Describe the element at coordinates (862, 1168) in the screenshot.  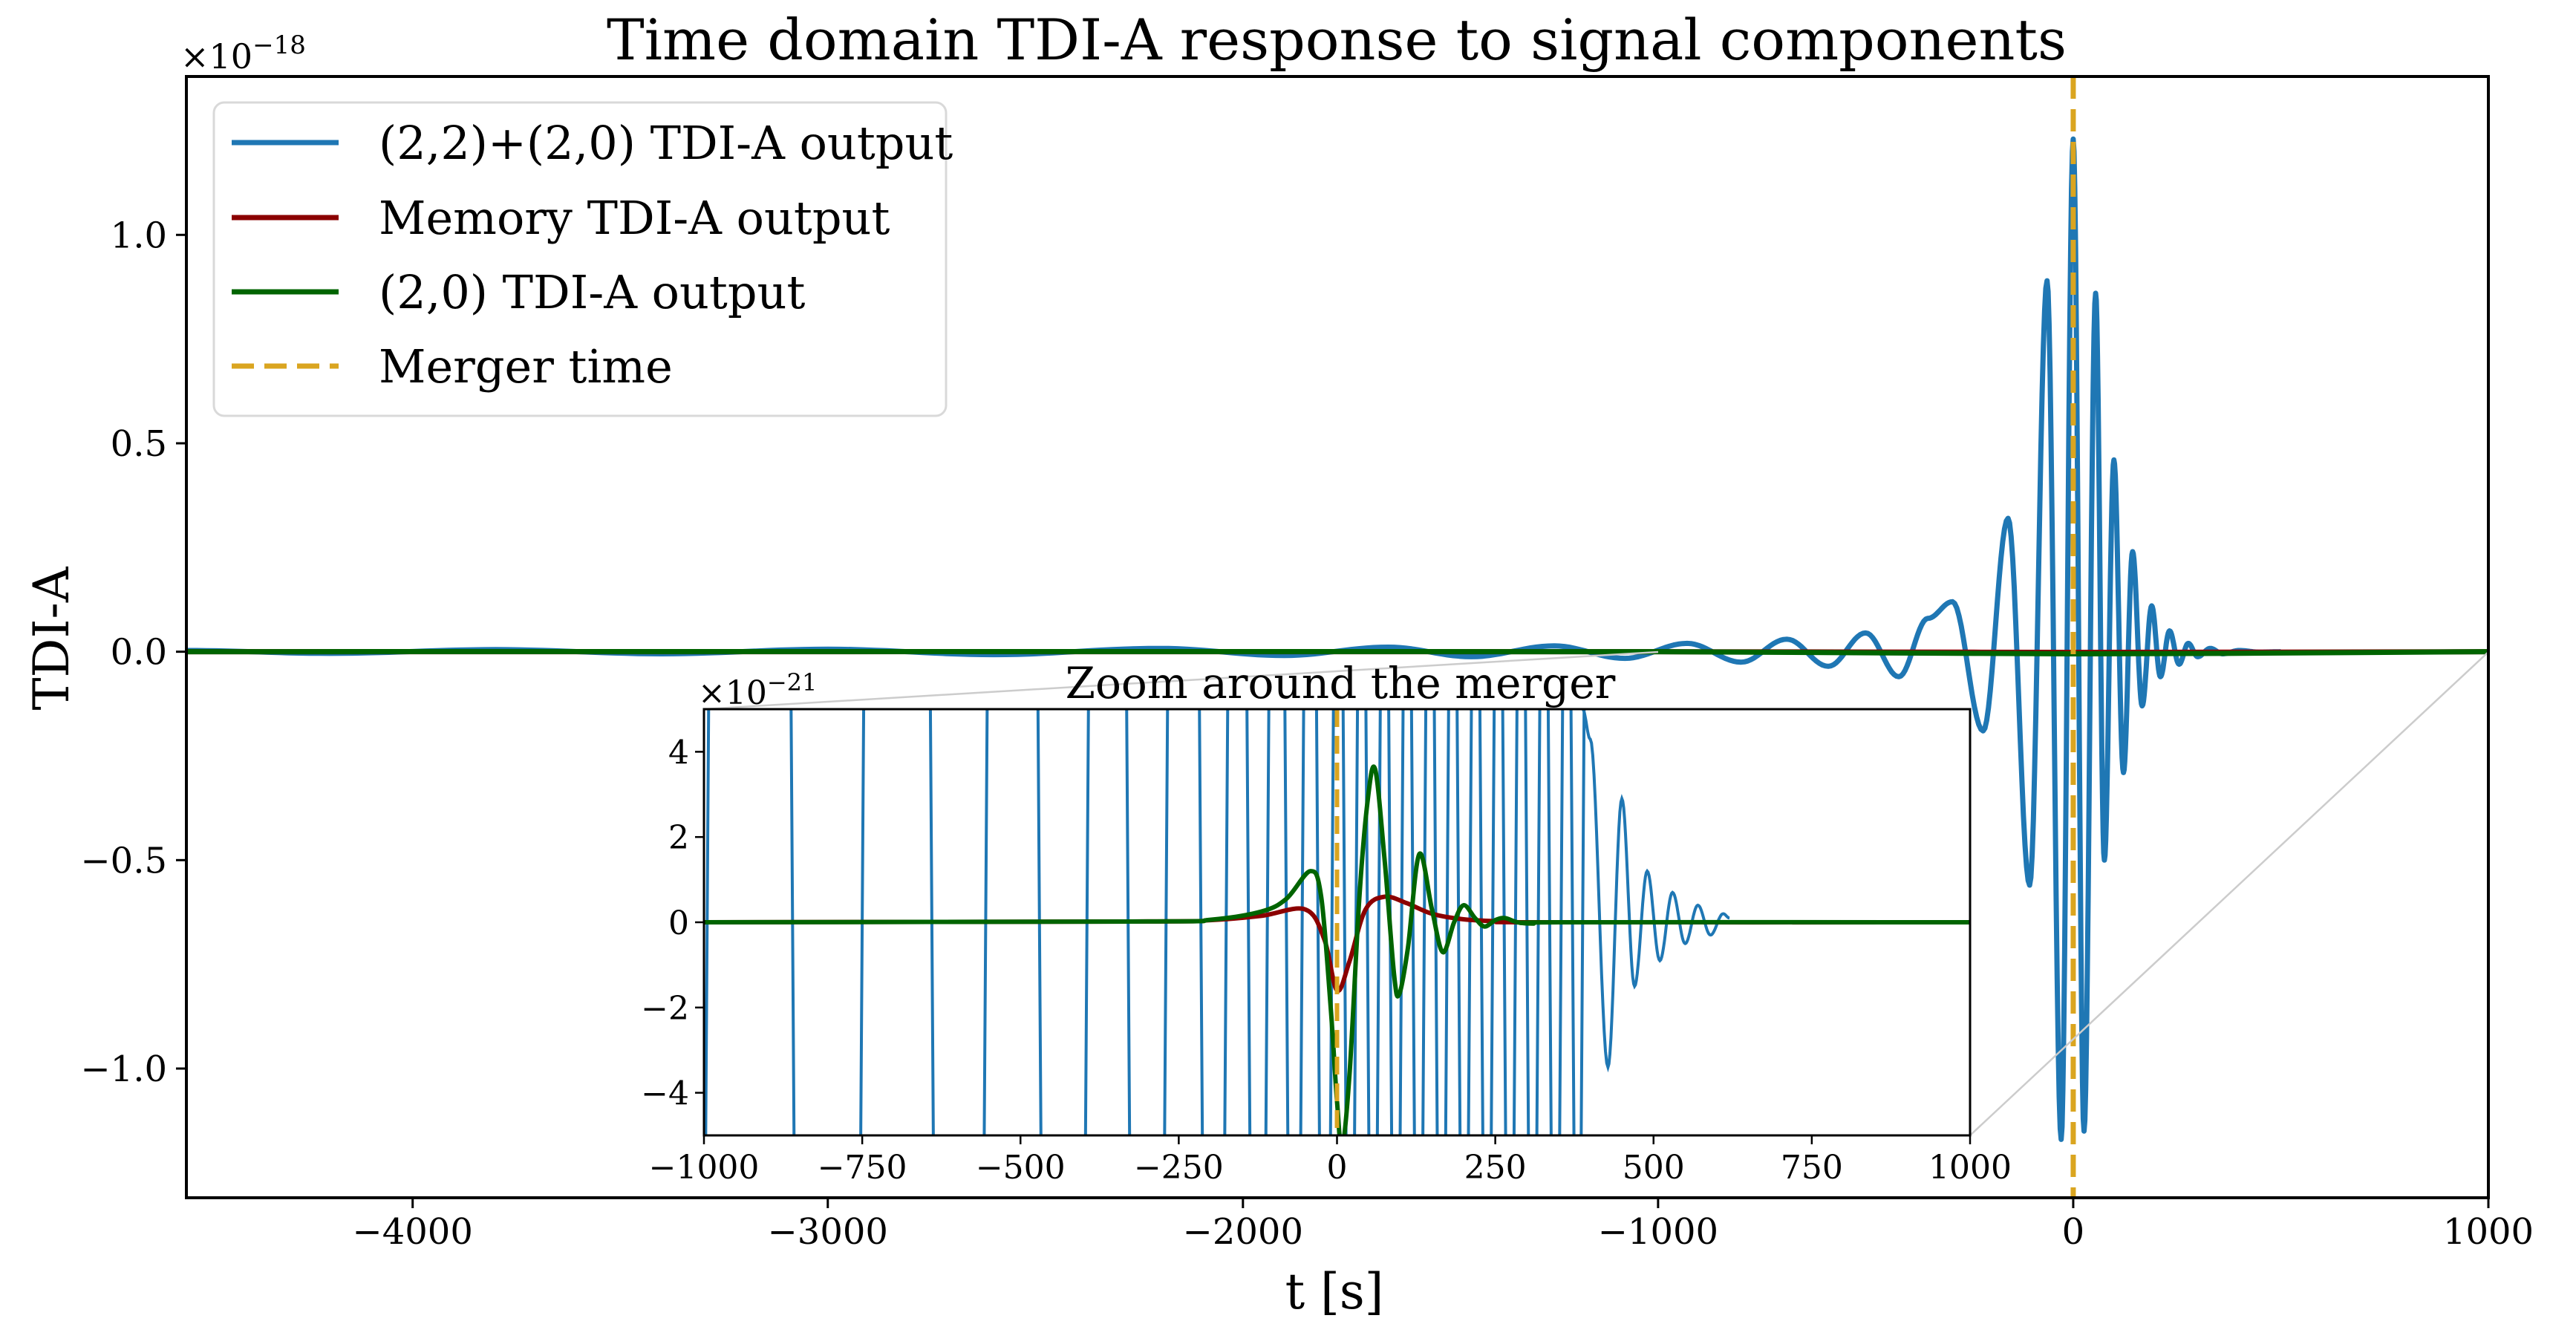
I see `inset-x-tick-label: −750` at that location.